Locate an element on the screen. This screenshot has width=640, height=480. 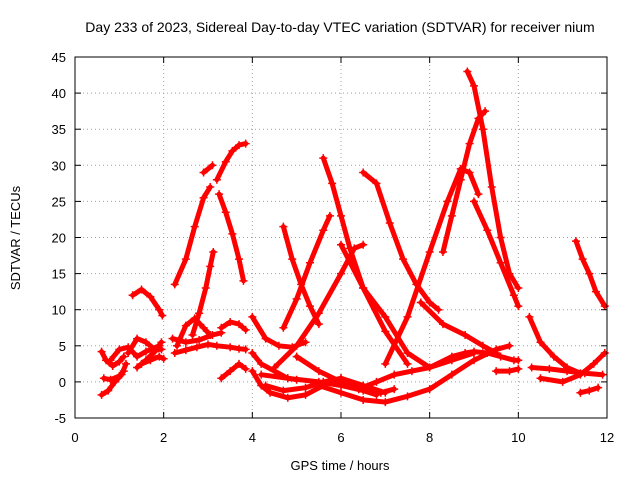
y-tick-label: 30 is located at coordinates (59, 165).